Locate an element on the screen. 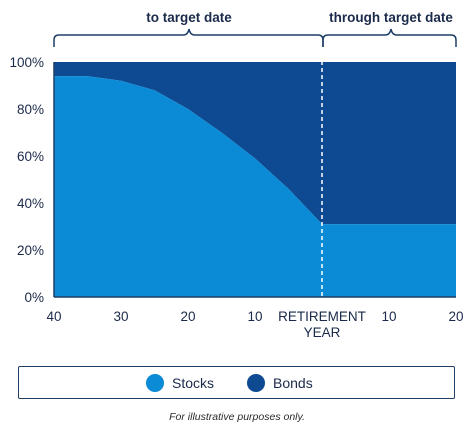 This screenshot has height=443, width=474. x-tick-label: 40 is located at coordinates (53, 316).